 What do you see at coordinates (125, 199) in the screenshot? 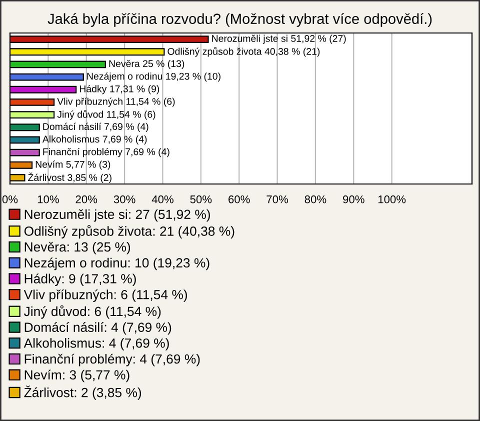
I see `x-tick-label: 30%` at bounding box center [125, 199].